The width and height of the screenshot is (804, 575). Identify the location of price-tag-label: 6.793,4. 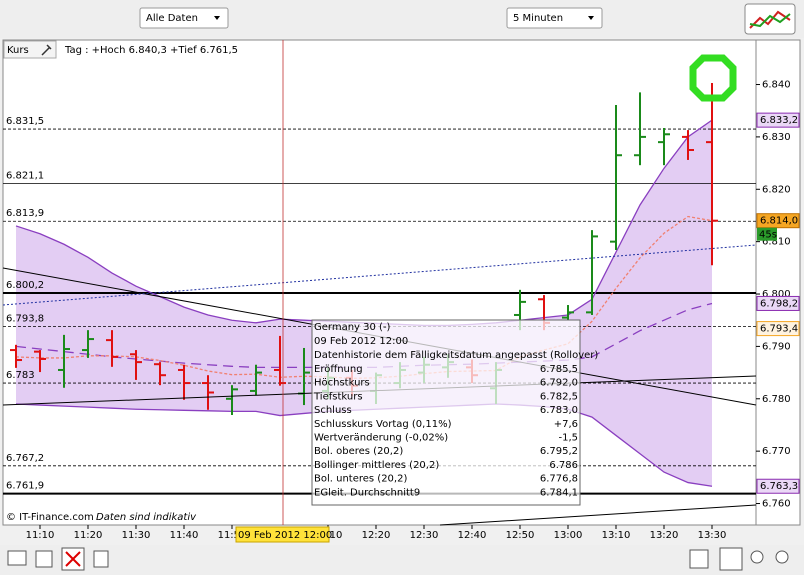
(779, 329).